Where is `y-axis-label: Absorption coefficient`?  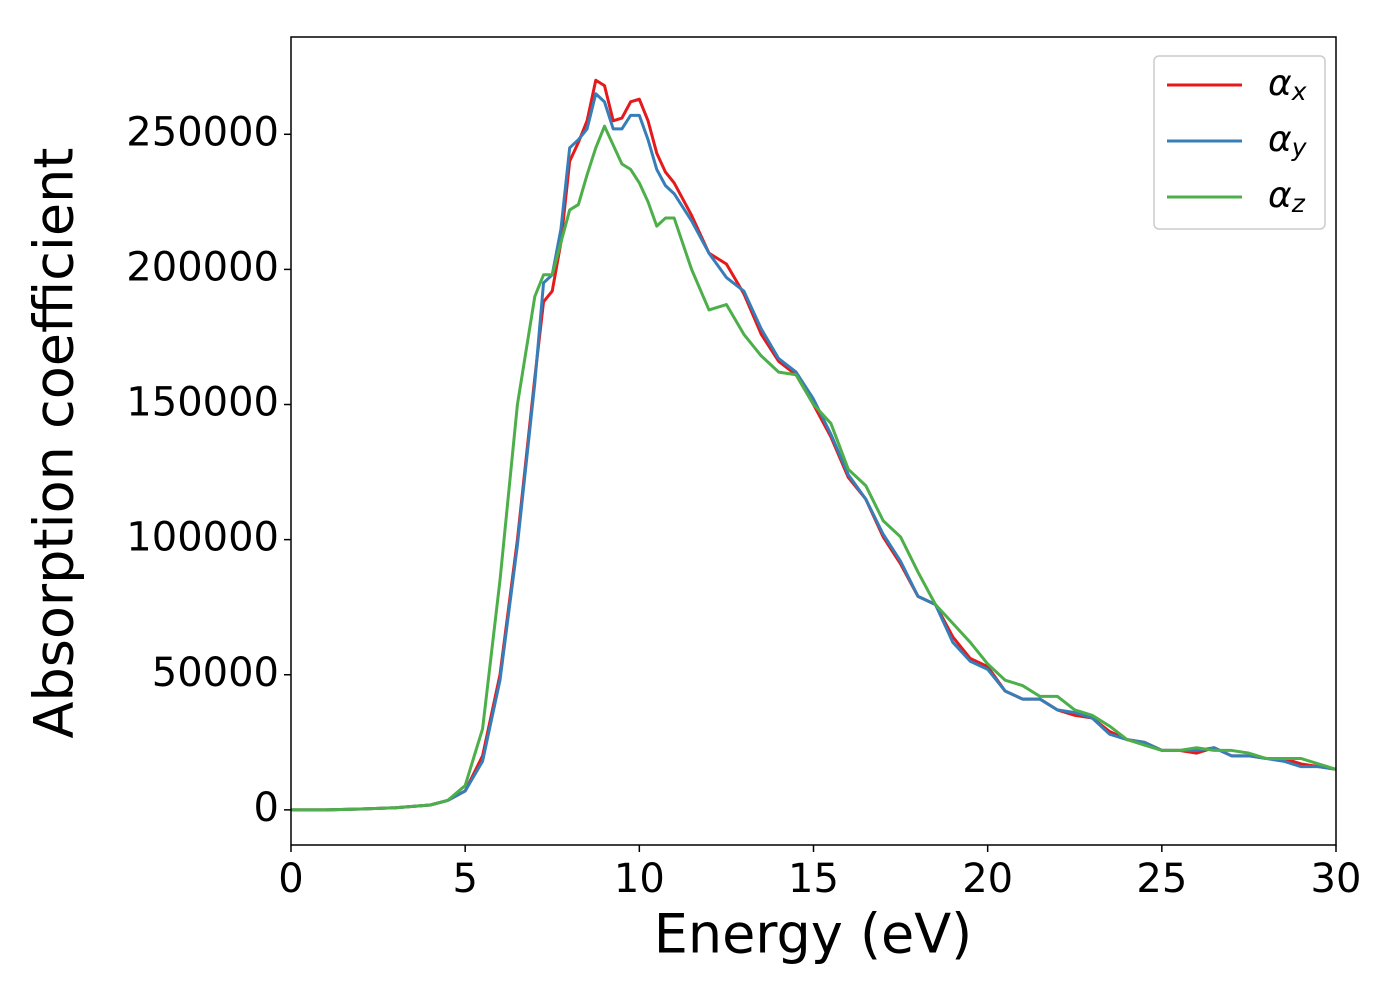
y-axis-label: Absorption coefficient is located at coordinates (54, 443).